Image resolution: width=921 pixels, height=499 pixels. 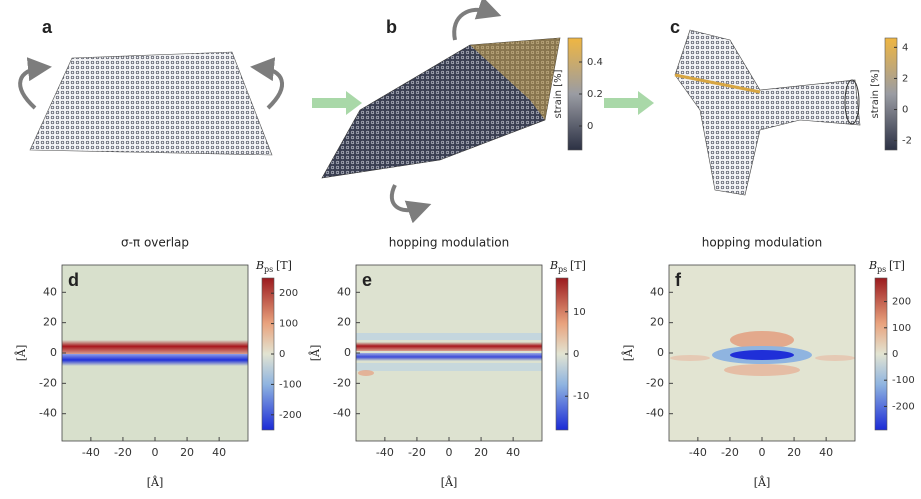 I want to click on twisted-sheet, so click(x=441, y=112).